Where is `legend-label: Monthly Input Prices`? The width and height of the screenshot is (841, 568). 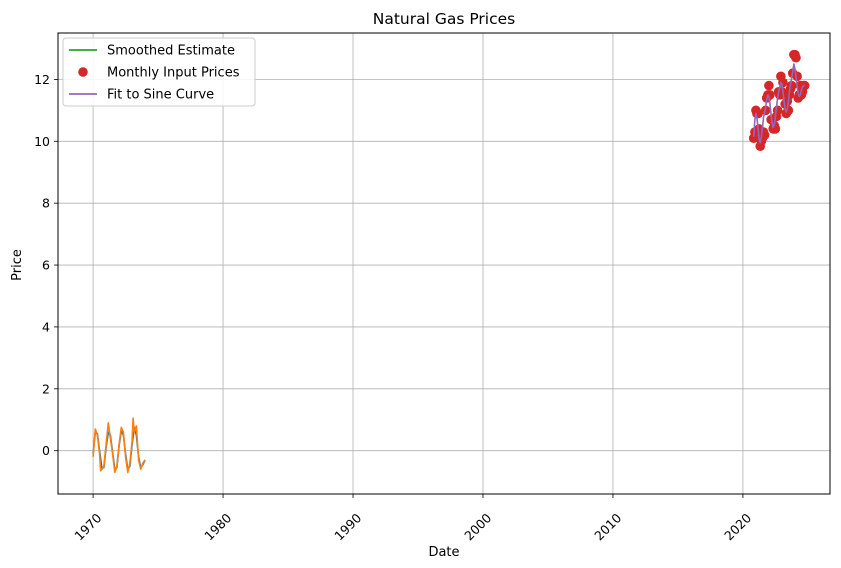 legend-label: Monthly Input Prices is located at coordinates (173, 73).